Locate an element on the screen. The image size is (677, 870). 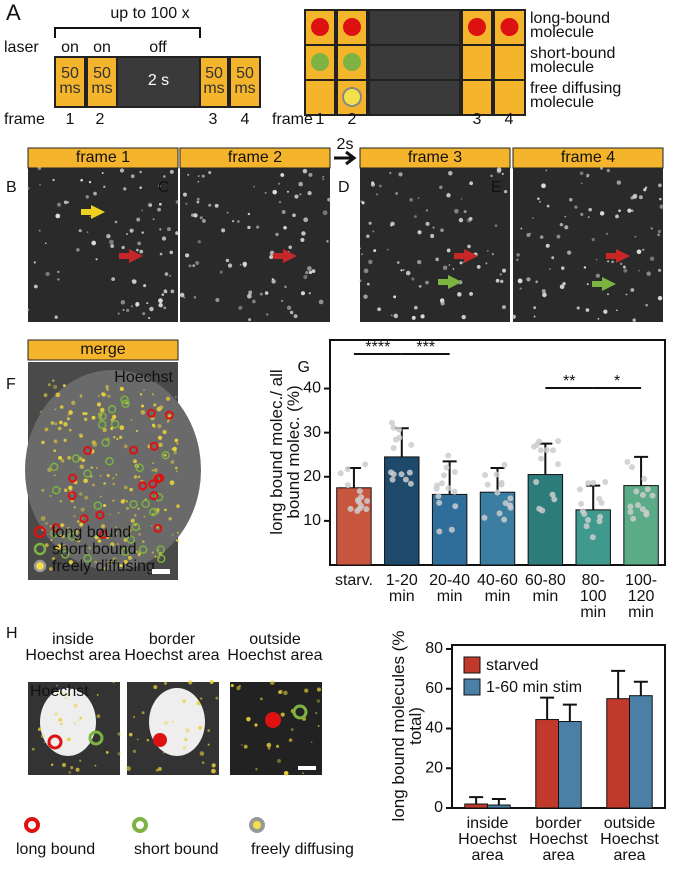
frame-header-label: frame 1 is located at coordinates (103, 157).